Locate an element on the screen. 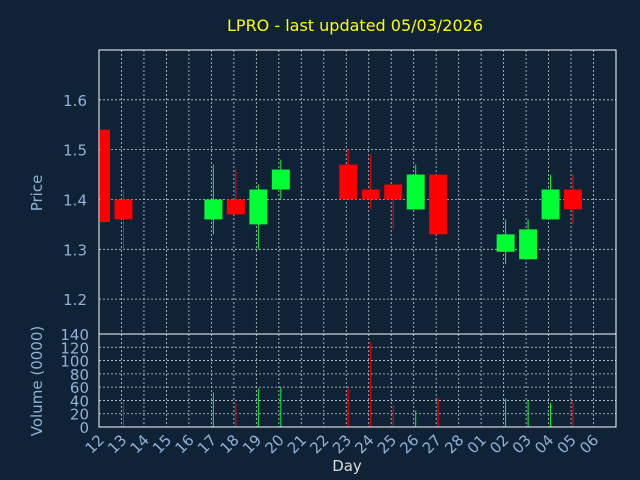 The width and height of the screenshot is (640, 480). volume-bars is located at coordinates (348, 384).